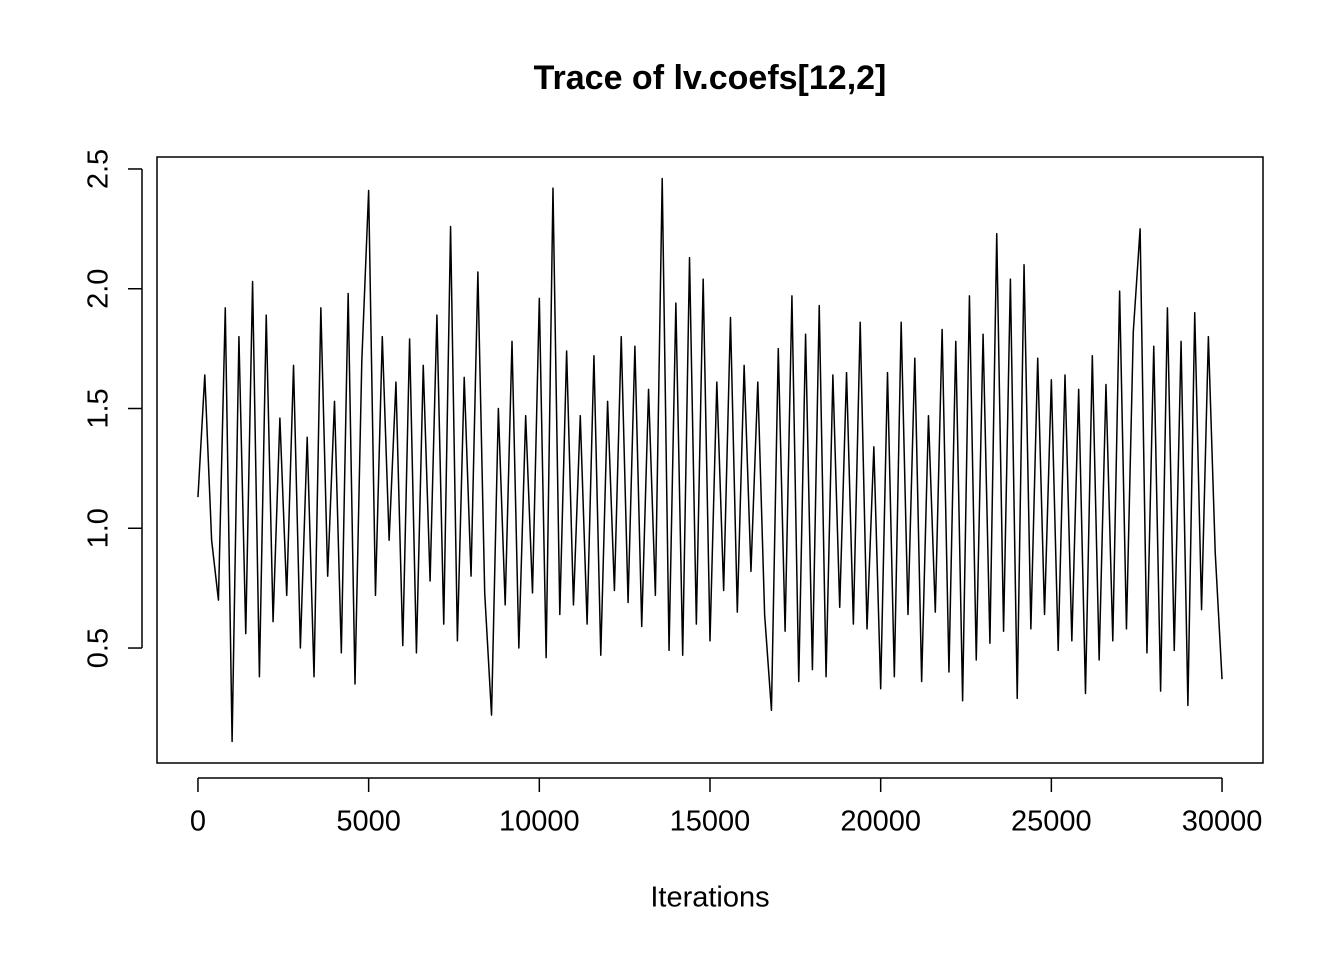 This screenshot has height=960, width=1344. What do you see at coordinates (99, 648) in the screenshot?
I see `y-tick-label: 0.5` at bounding box center [99, 648].